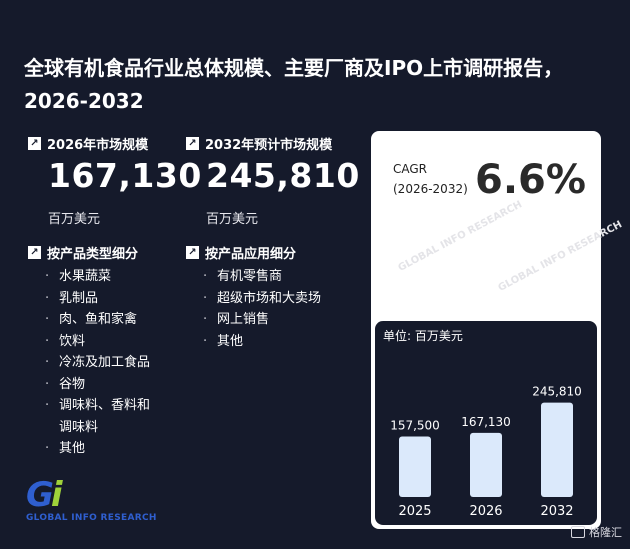 The image size is (630, 549). I want to click on bar-2026, so click(486, 464).